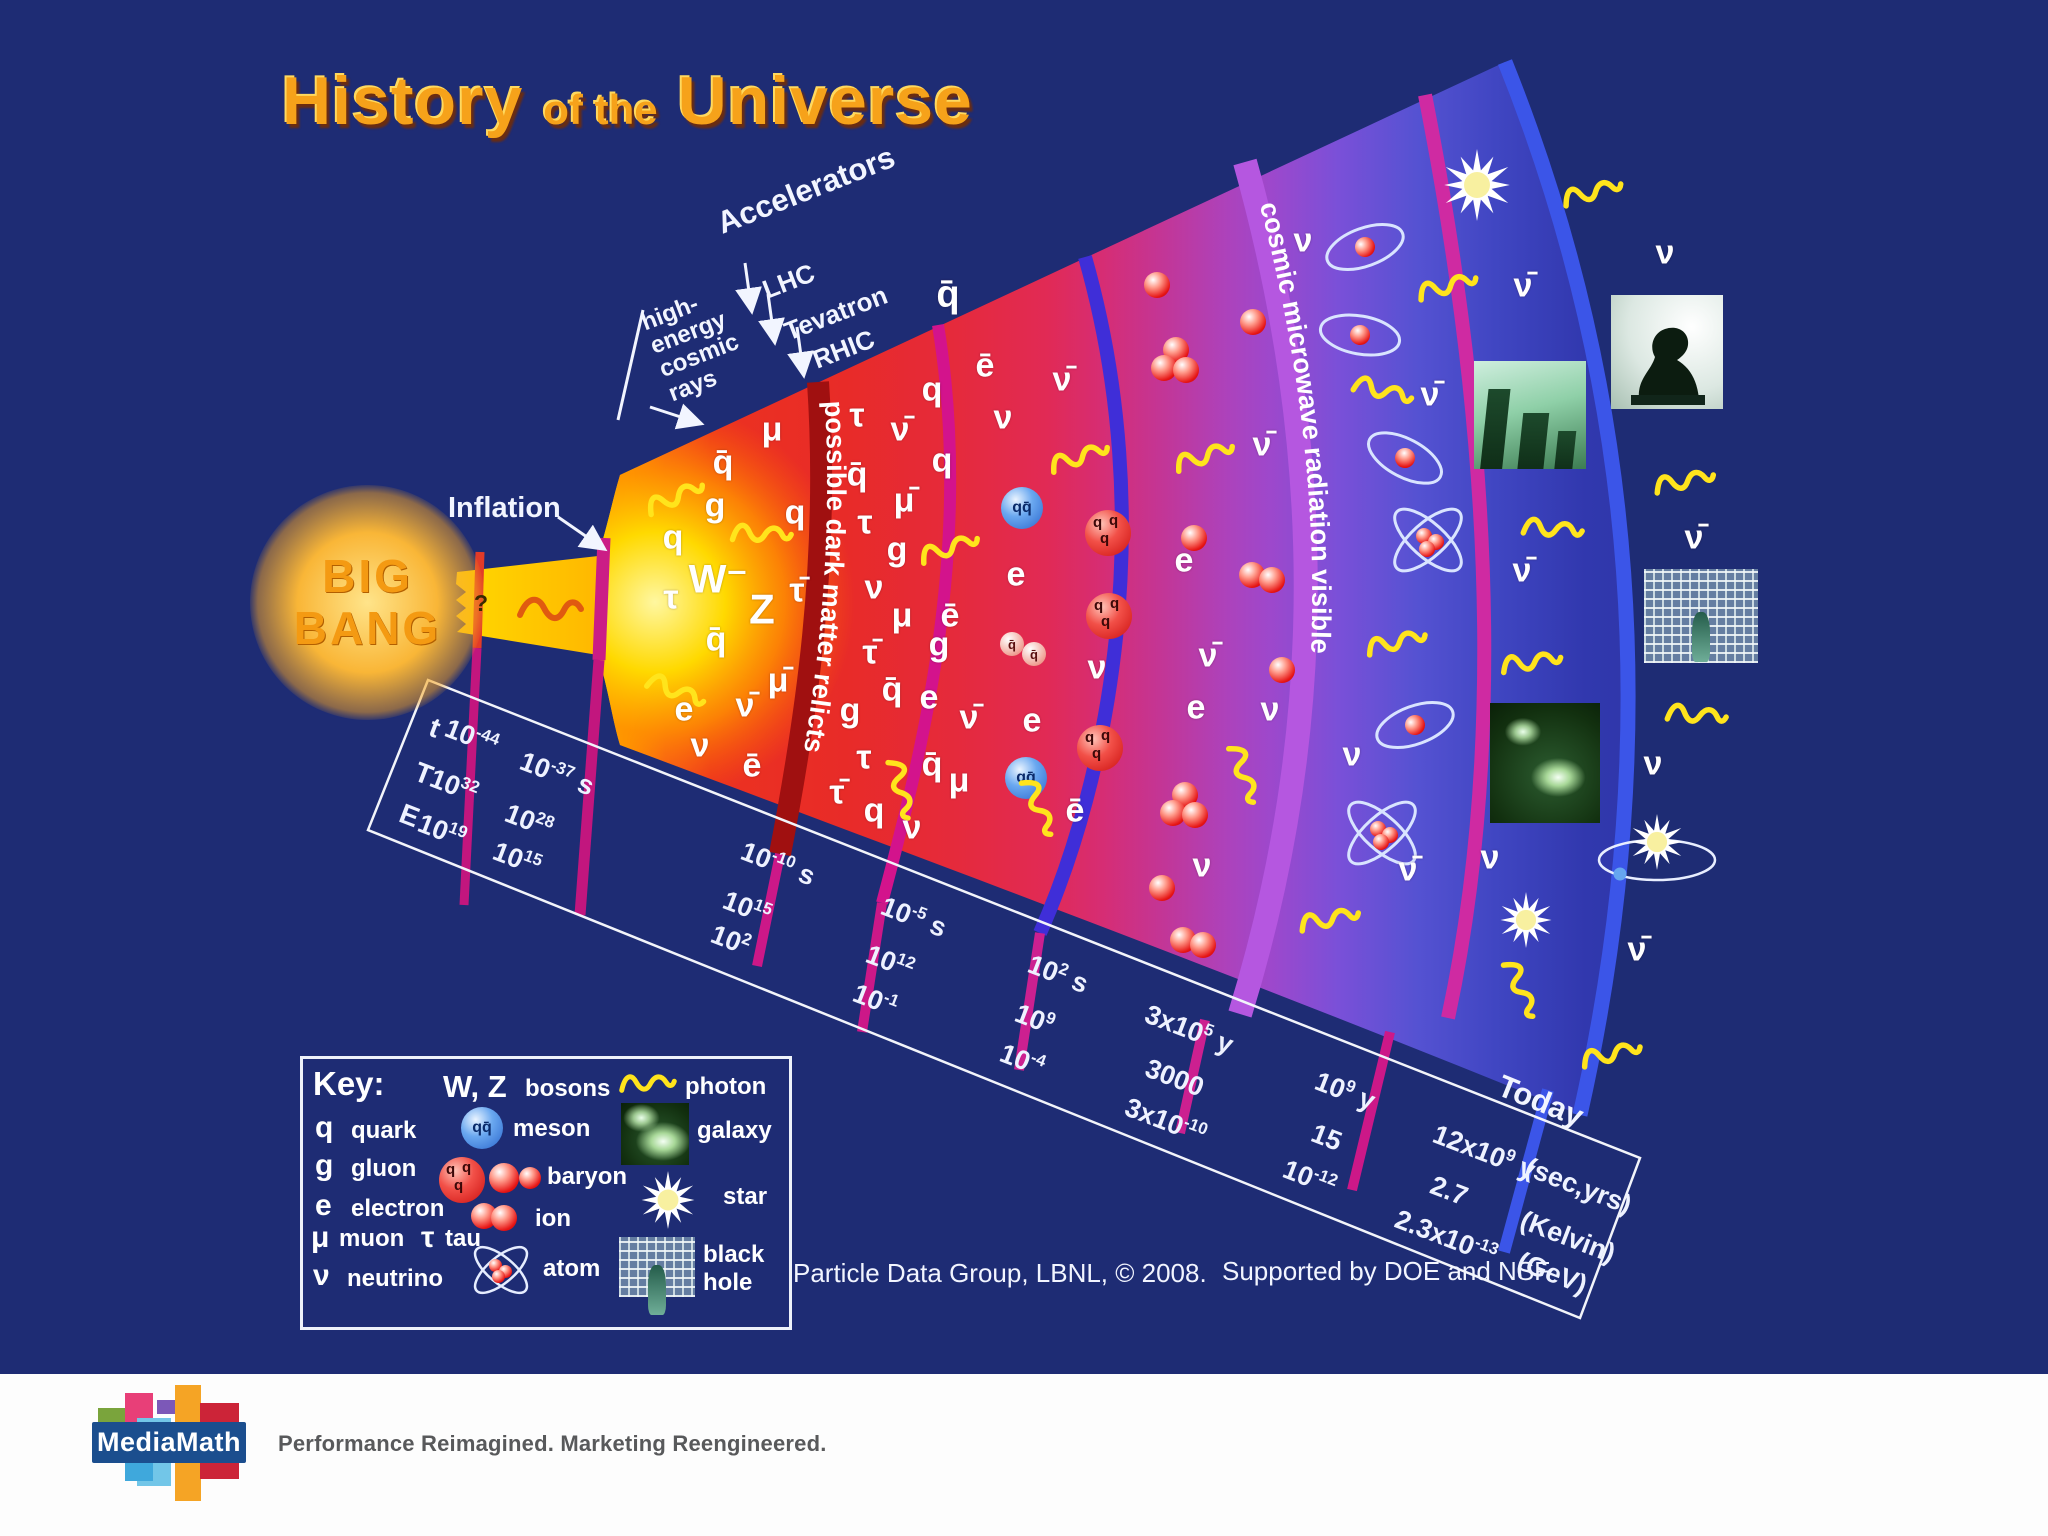 This screenshot has height=1536, width=2048. What do you see at coordinates (801, 619) in the screenshot?
I see `dark-matter-band` at bounding box center [801, 619].